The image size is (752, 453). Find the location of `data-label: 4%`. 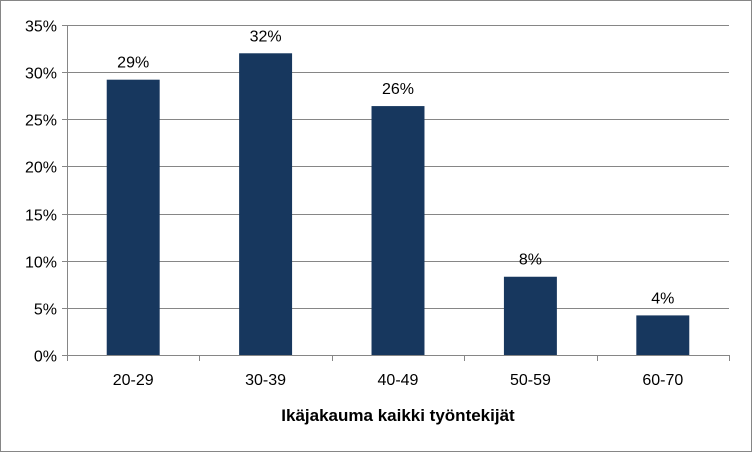

data-label: 4% is located at coordinates (662, 298).